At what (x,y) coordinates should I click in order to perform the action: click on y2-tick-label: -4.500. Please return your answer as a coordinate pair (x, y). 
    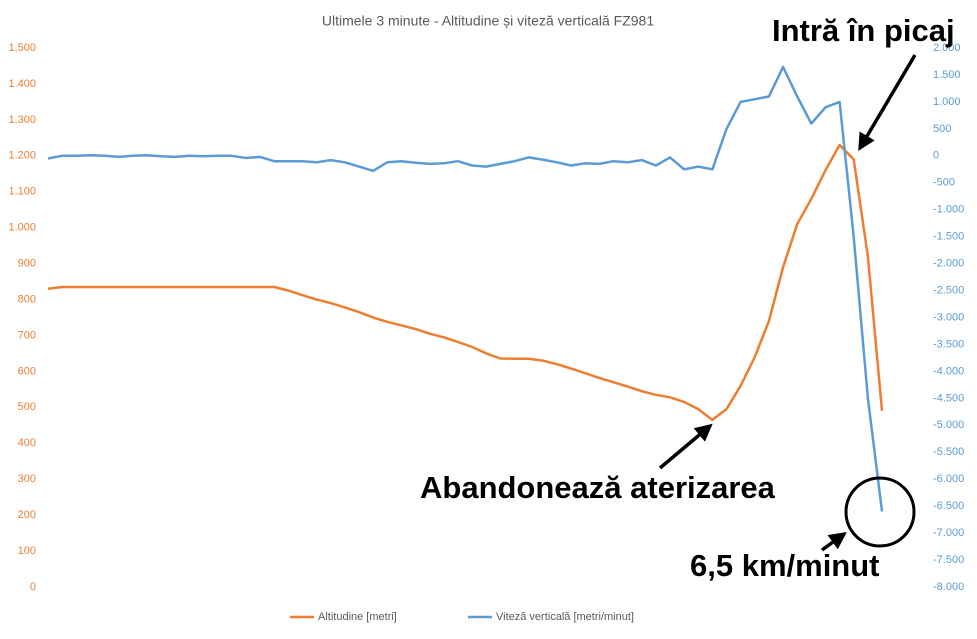
    Looking at the image, I should click on (948, 398).